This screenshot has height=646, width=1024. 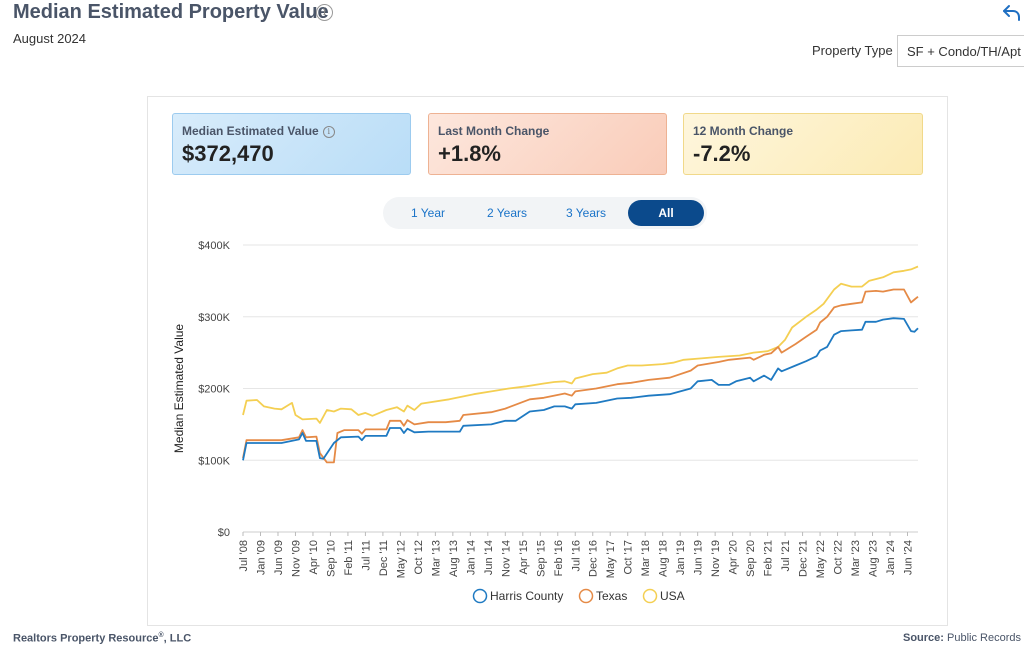 I want to click on x-tick-label: Jan '14, so click(x=471, y=557).